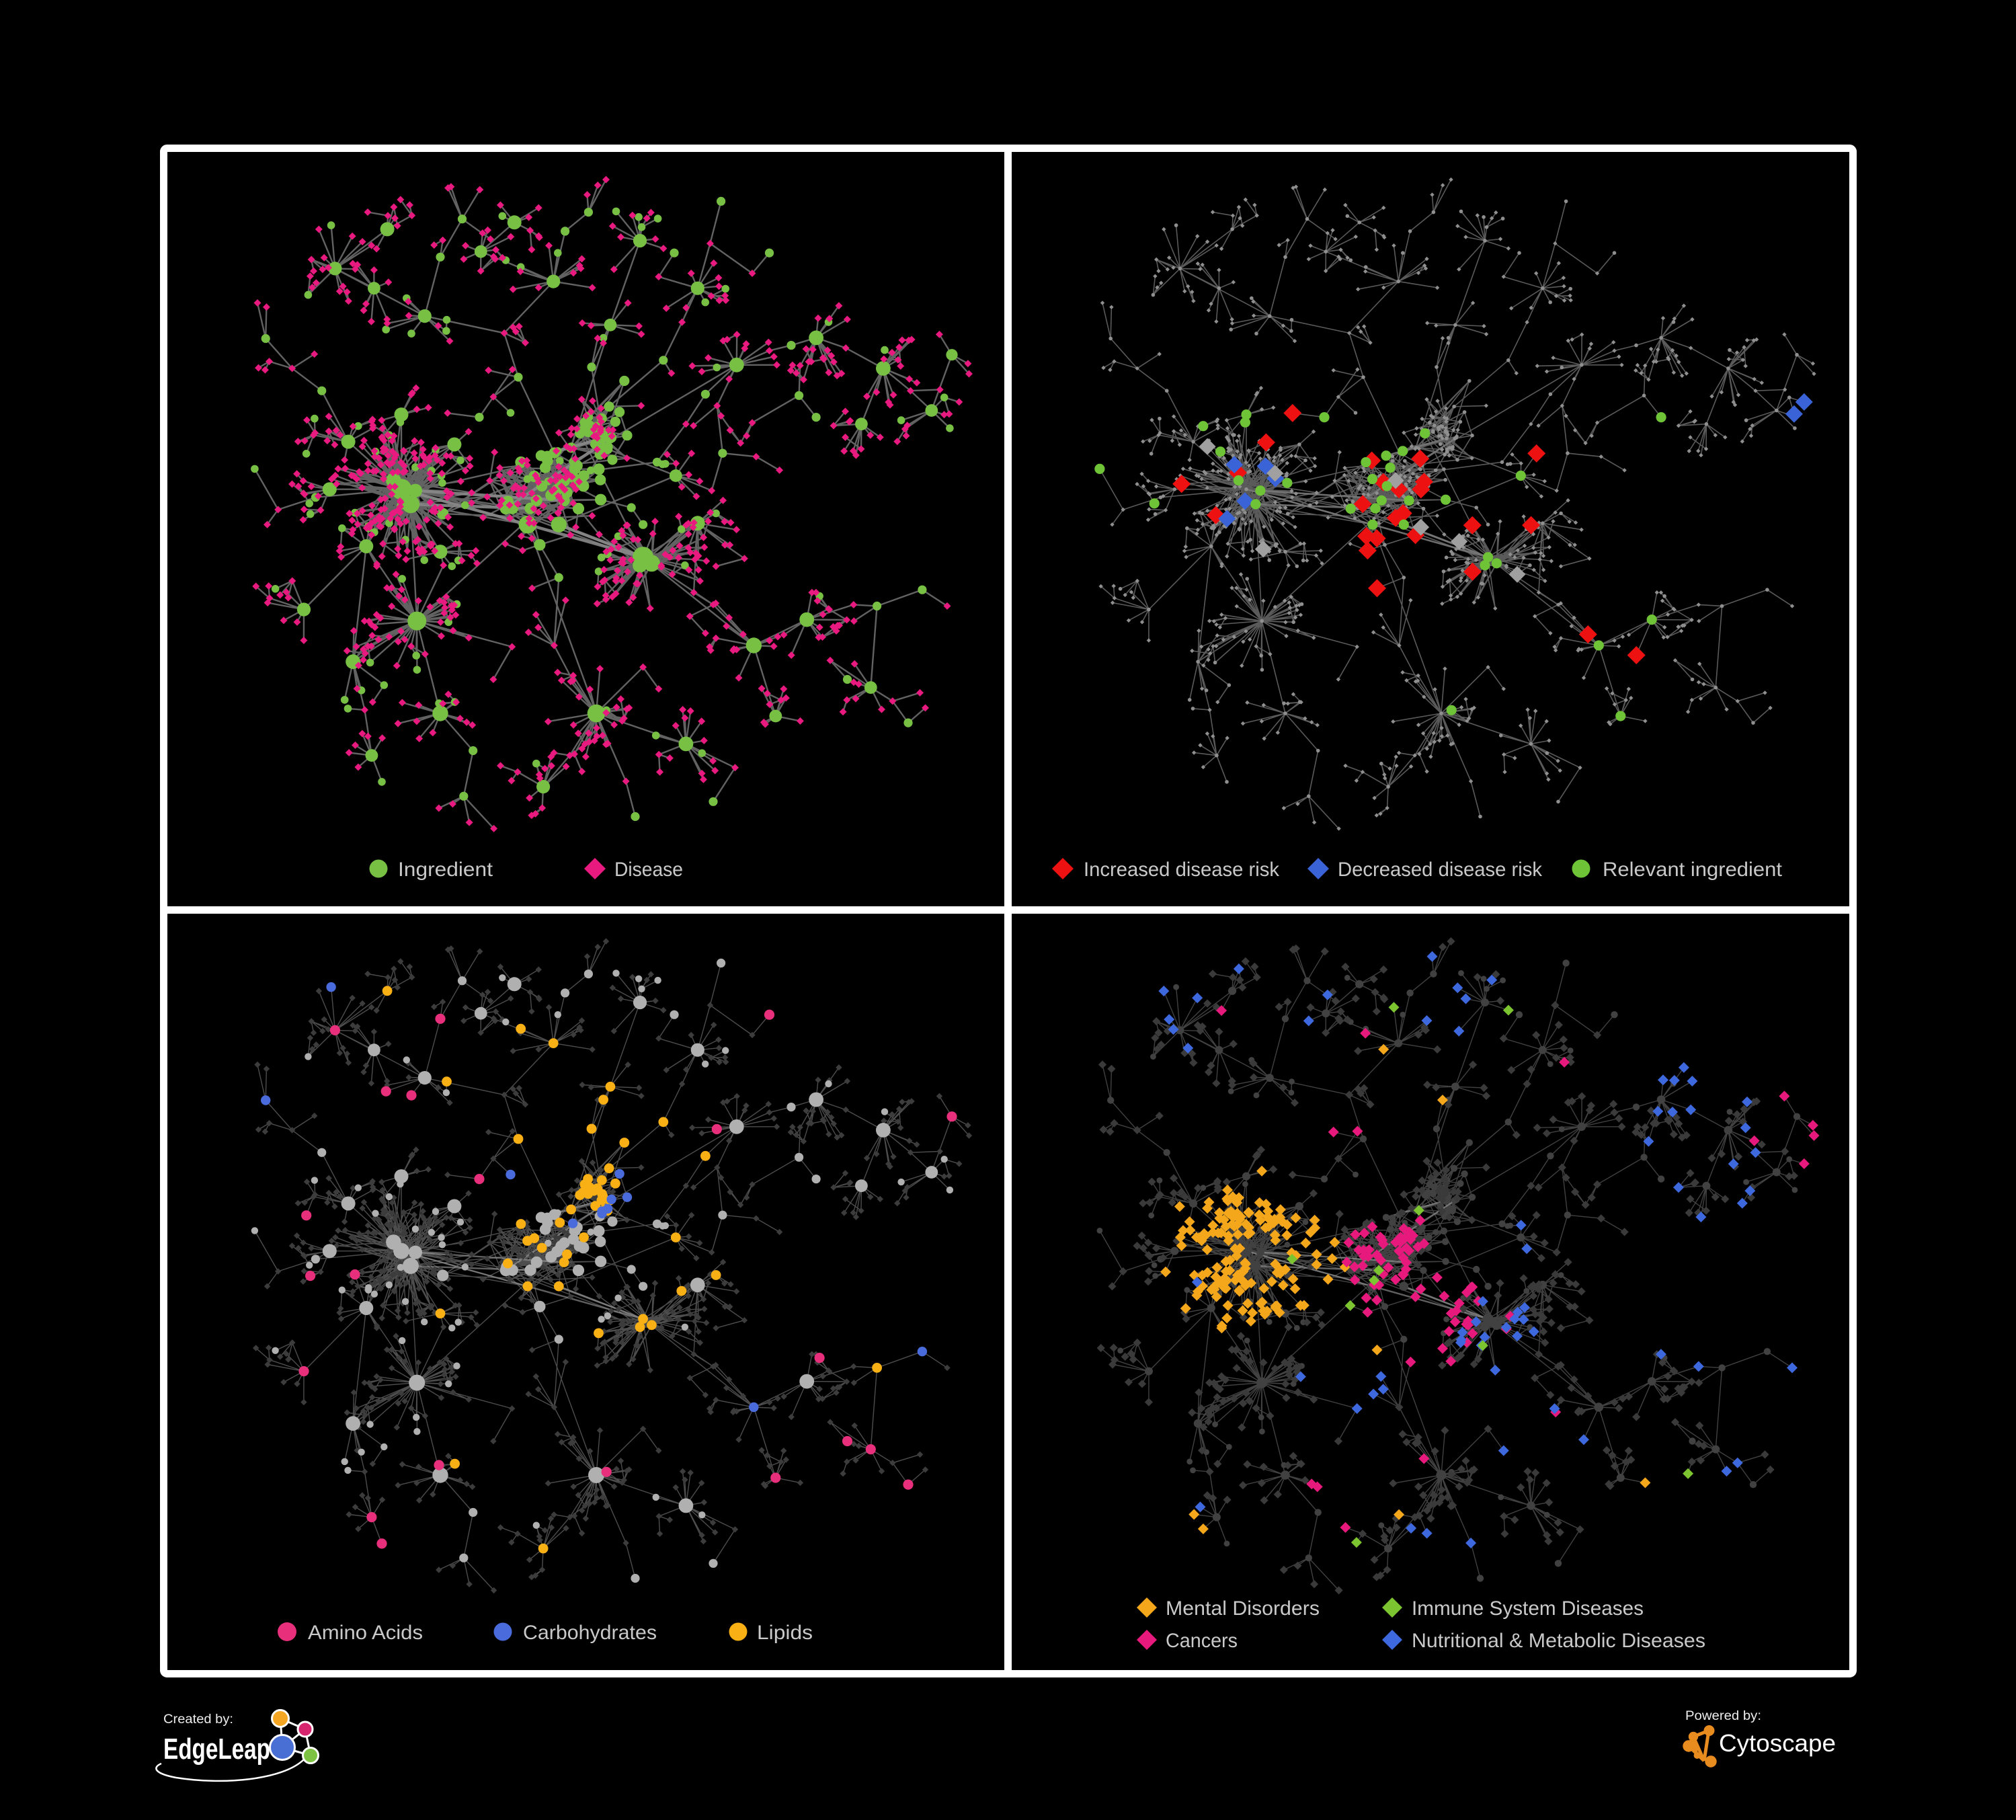 Image resolution: width=2016 pixels, height=1820 pixels. Describe the element at coordinates (1693, 870) in the screenshot. I see `svg-text: Relevant ingredient` at that location.